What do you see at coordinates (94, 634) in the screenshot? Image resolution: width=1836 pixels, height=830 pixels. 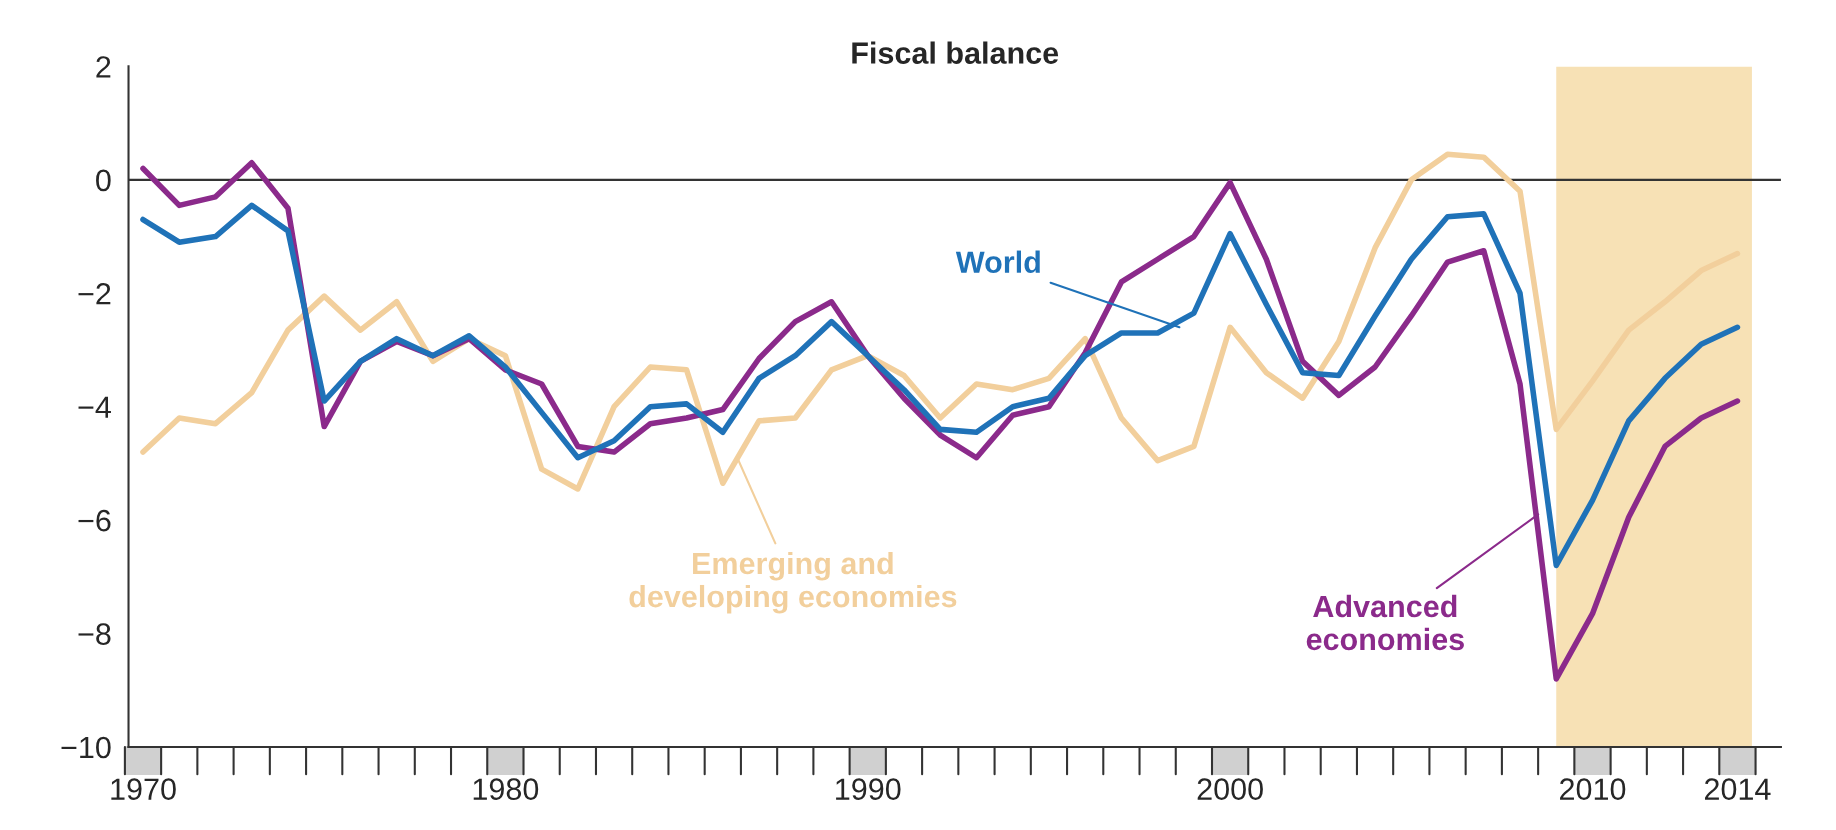 I see `y-tick-label: −8` at bounding box center [94, 634].